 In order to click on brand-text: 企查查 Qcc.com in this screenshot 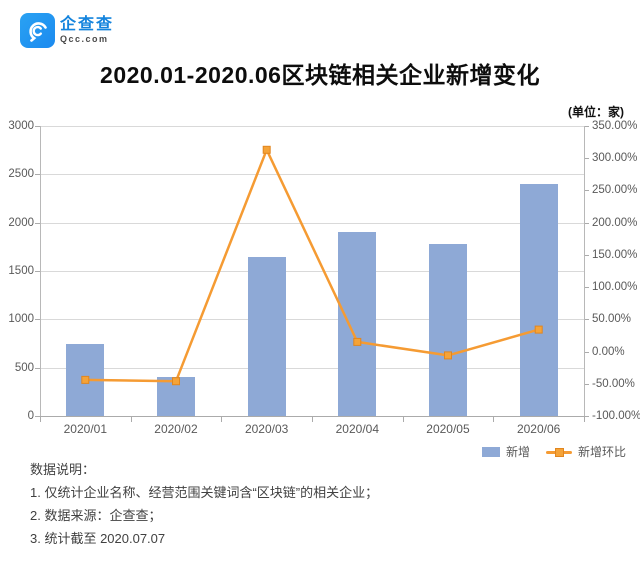, I will do `click(87, 30)`.